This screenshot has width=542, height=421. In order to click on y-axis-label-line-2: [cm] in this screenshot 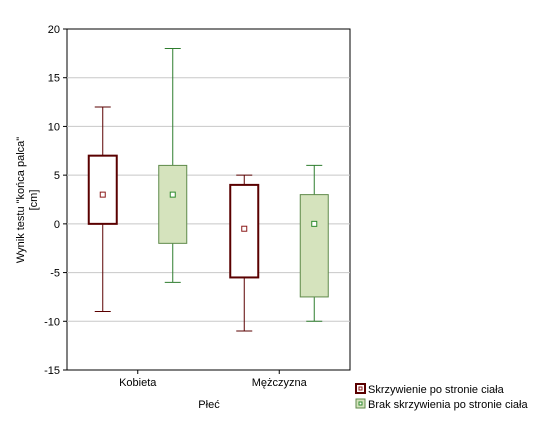, I will do `click(34, 200)`.